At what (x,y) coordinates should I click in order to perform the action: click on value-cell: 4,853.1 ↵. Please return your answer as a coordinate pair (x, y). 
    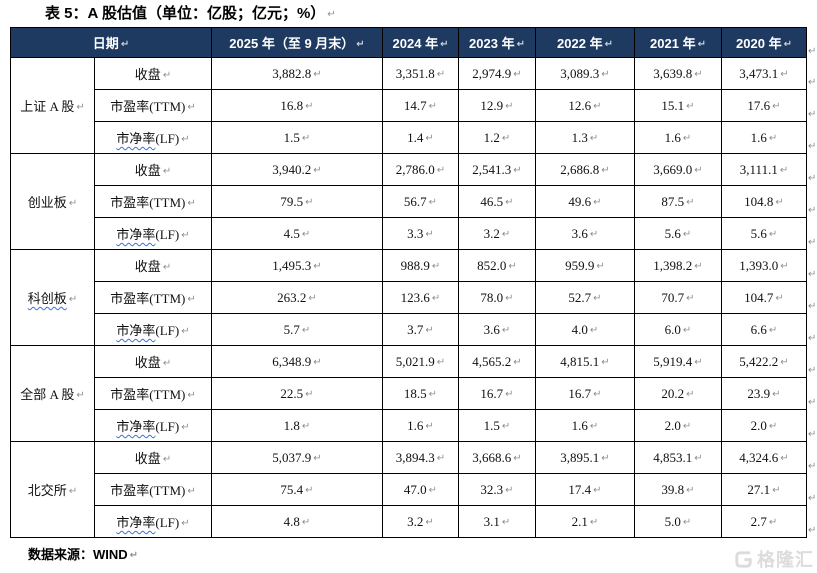
    Looking at the image, I should click on (678, 457).